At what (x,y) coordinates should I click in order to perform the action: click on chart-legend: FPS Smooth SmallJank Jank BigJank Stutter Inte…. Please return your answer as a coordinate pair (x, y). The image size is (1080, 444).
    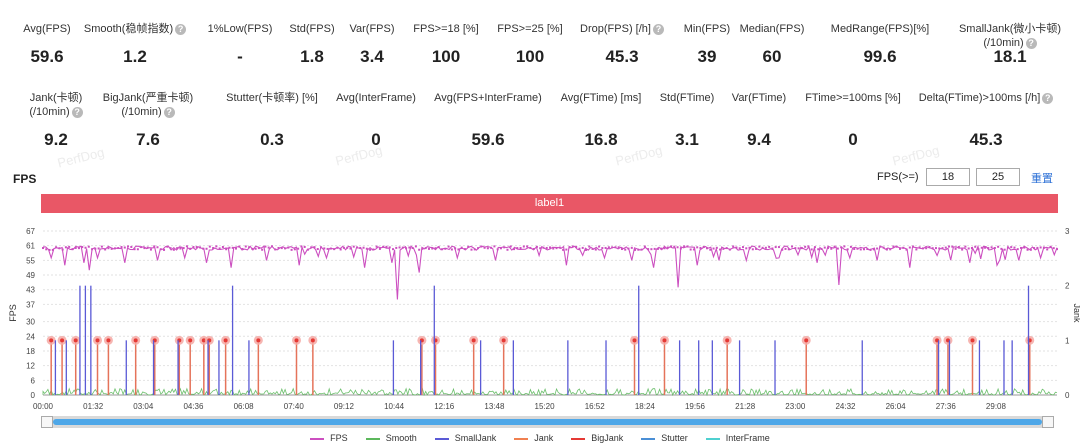
    Looking at the image, I should click on (540, 438).